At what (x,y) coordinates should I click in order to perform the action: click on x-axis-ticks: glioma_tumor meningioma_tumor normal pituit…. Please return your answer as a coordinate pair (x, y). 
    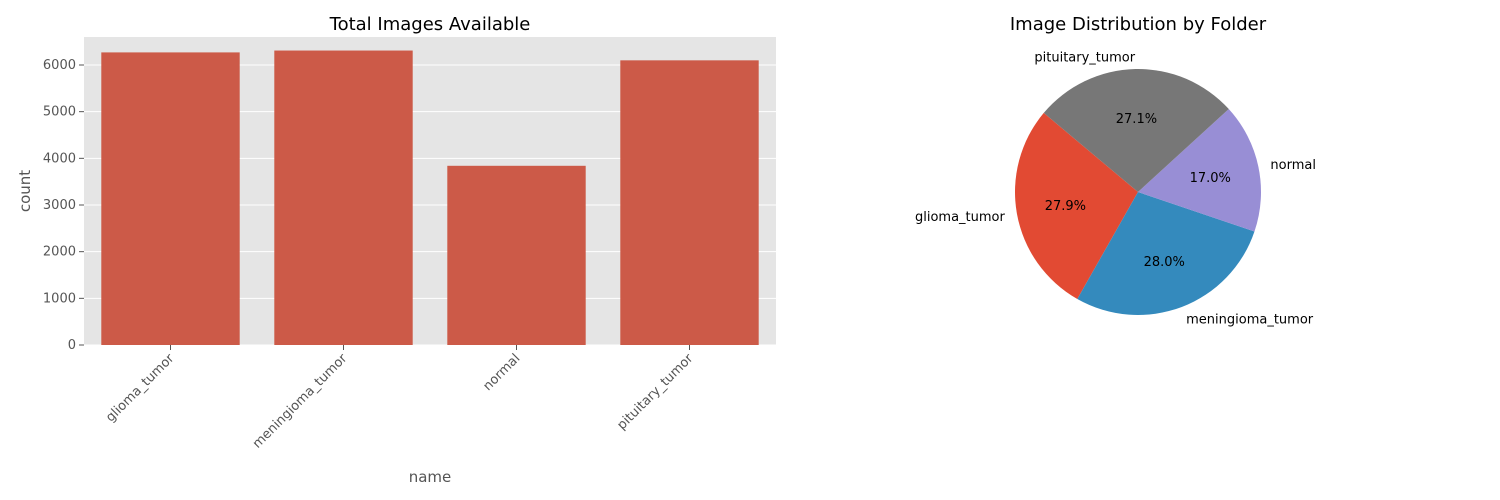
    Looking at the image, I should click on (400, 398).